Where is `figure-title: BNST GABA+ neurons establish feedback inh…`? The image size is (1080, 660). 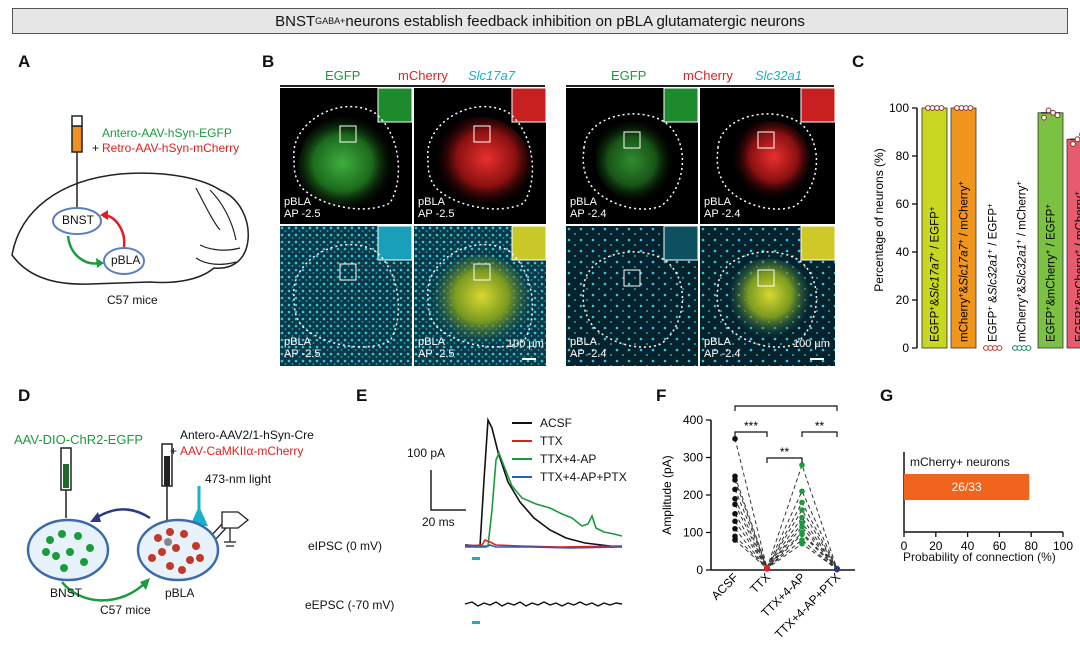 figure-title: BNST GABA+ neurons establish feedback inh… is located at coordinates (540, 21).